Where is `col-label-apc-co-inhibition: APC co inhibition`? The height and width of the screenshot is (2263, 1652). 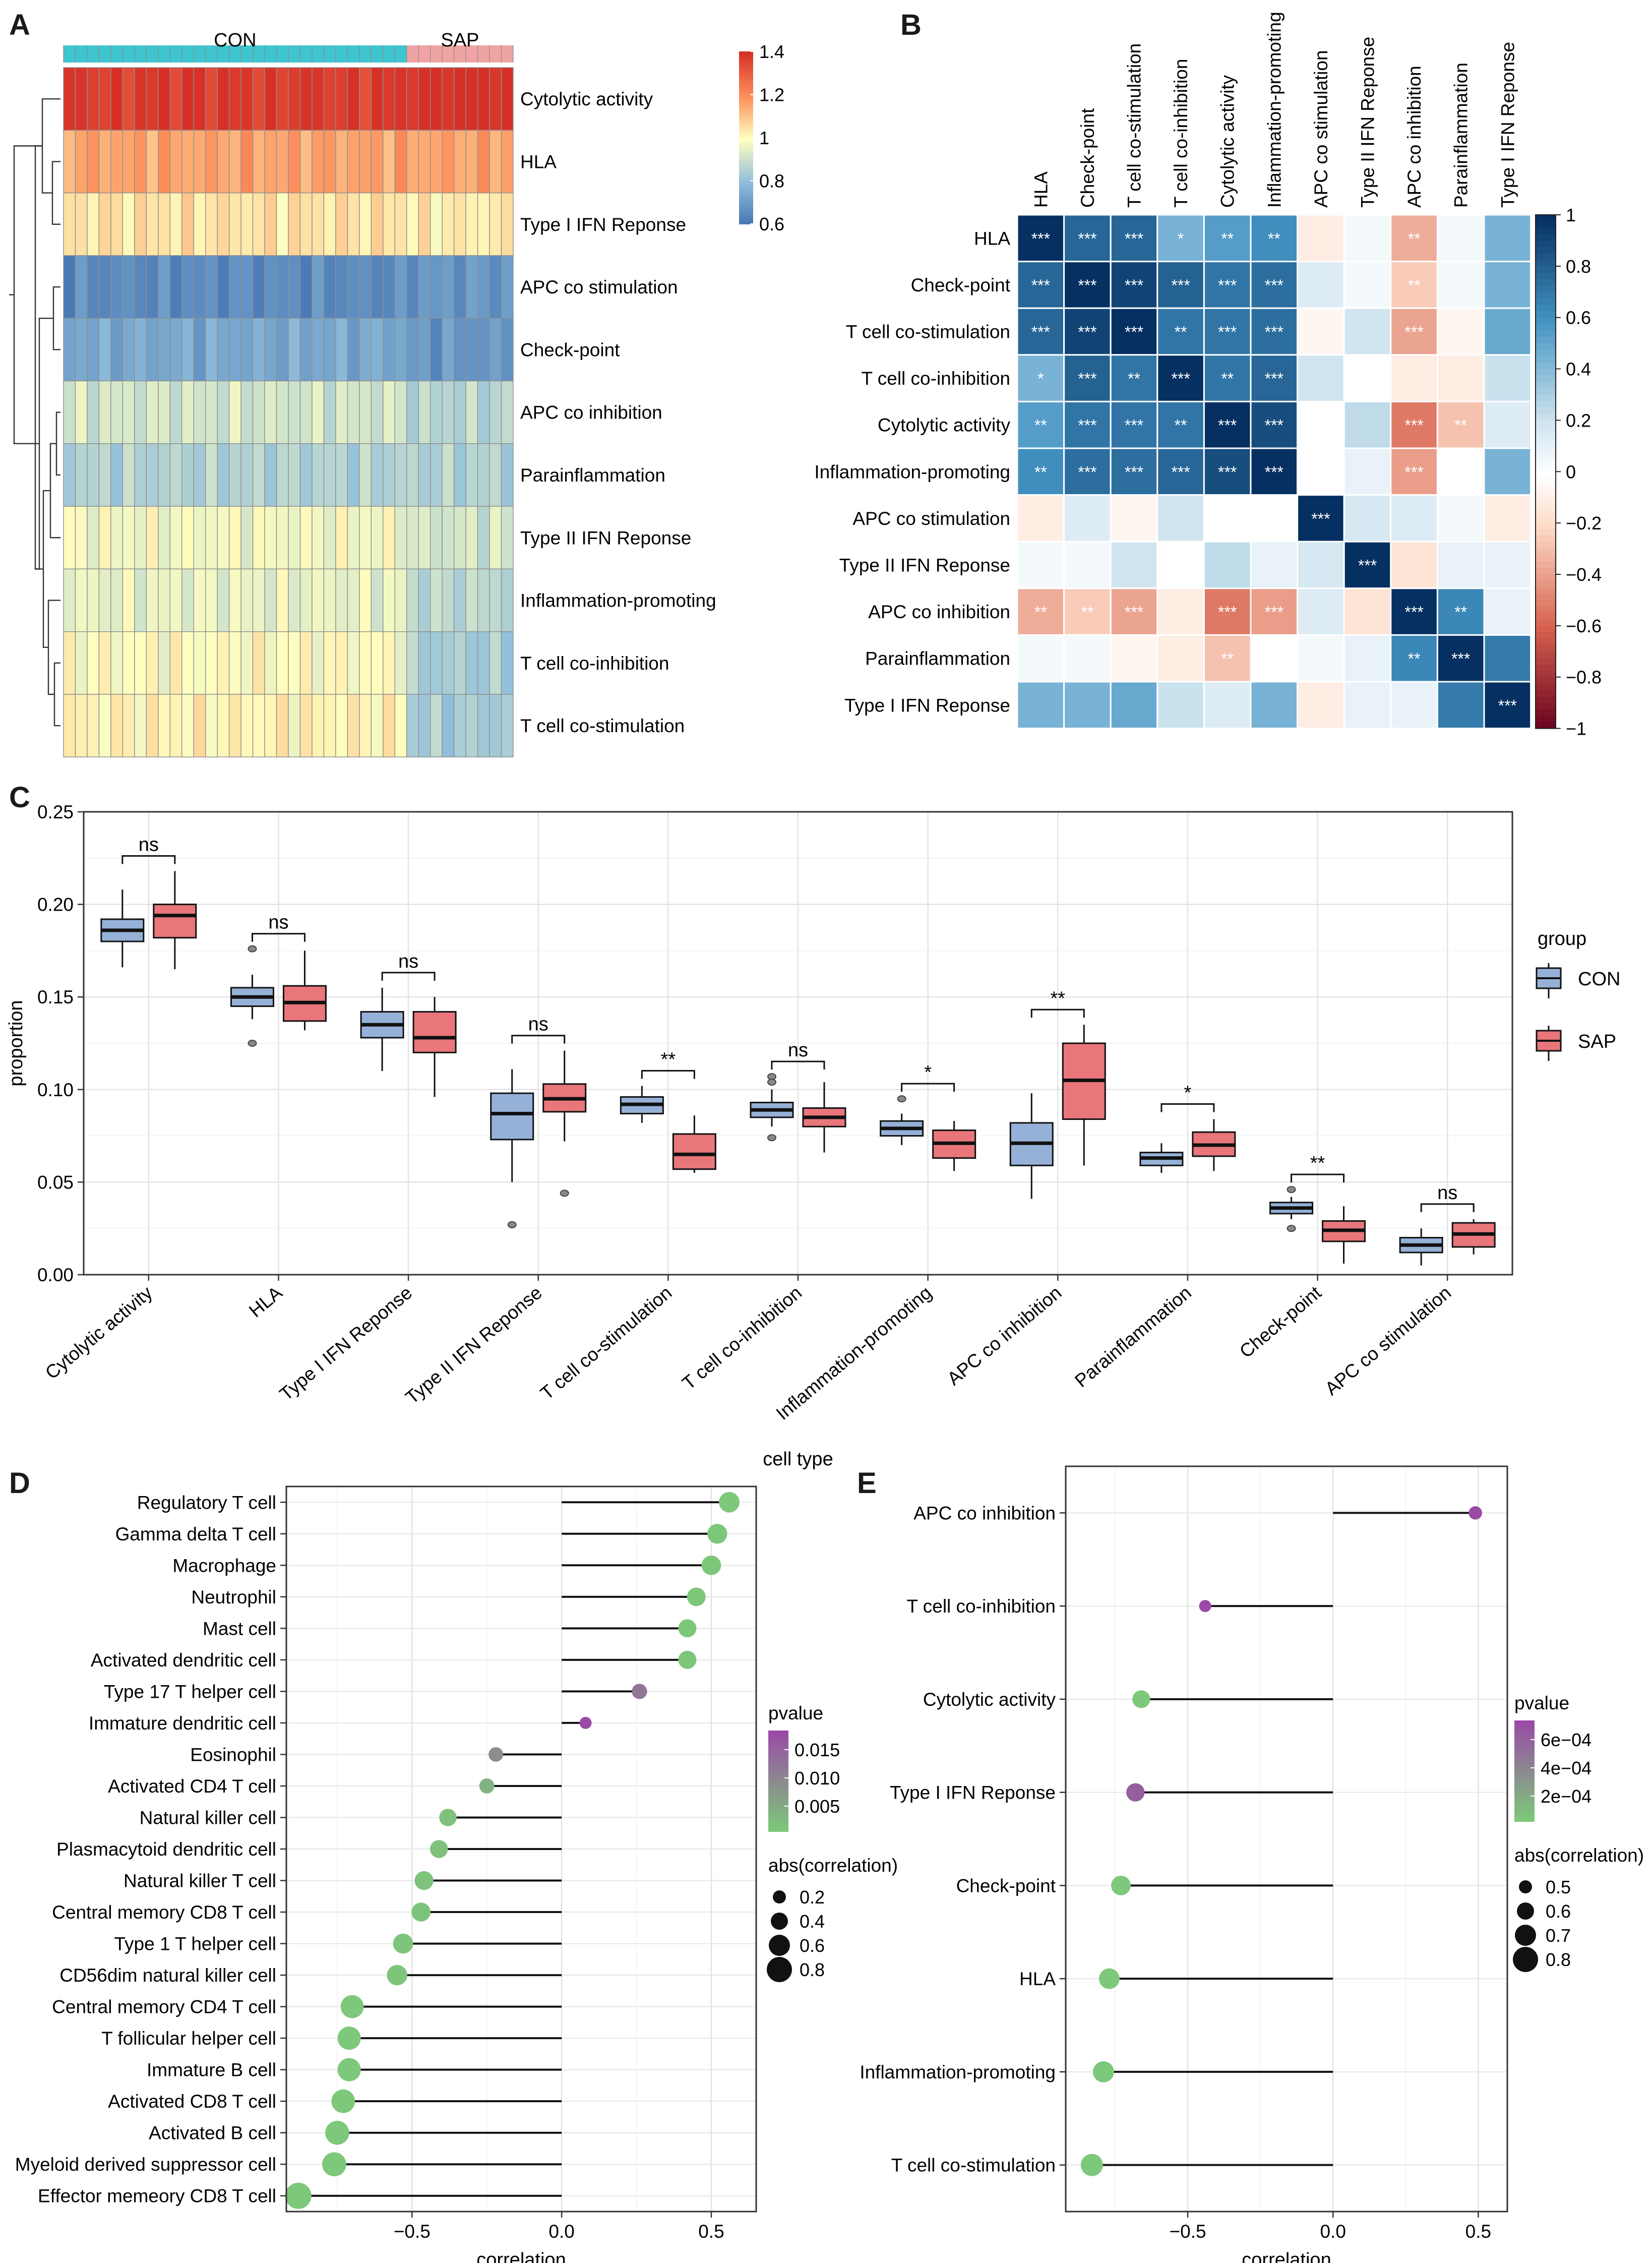
col-label-apc-co-inhibition: APC co inhibition is located at coordinates (1415, 137).